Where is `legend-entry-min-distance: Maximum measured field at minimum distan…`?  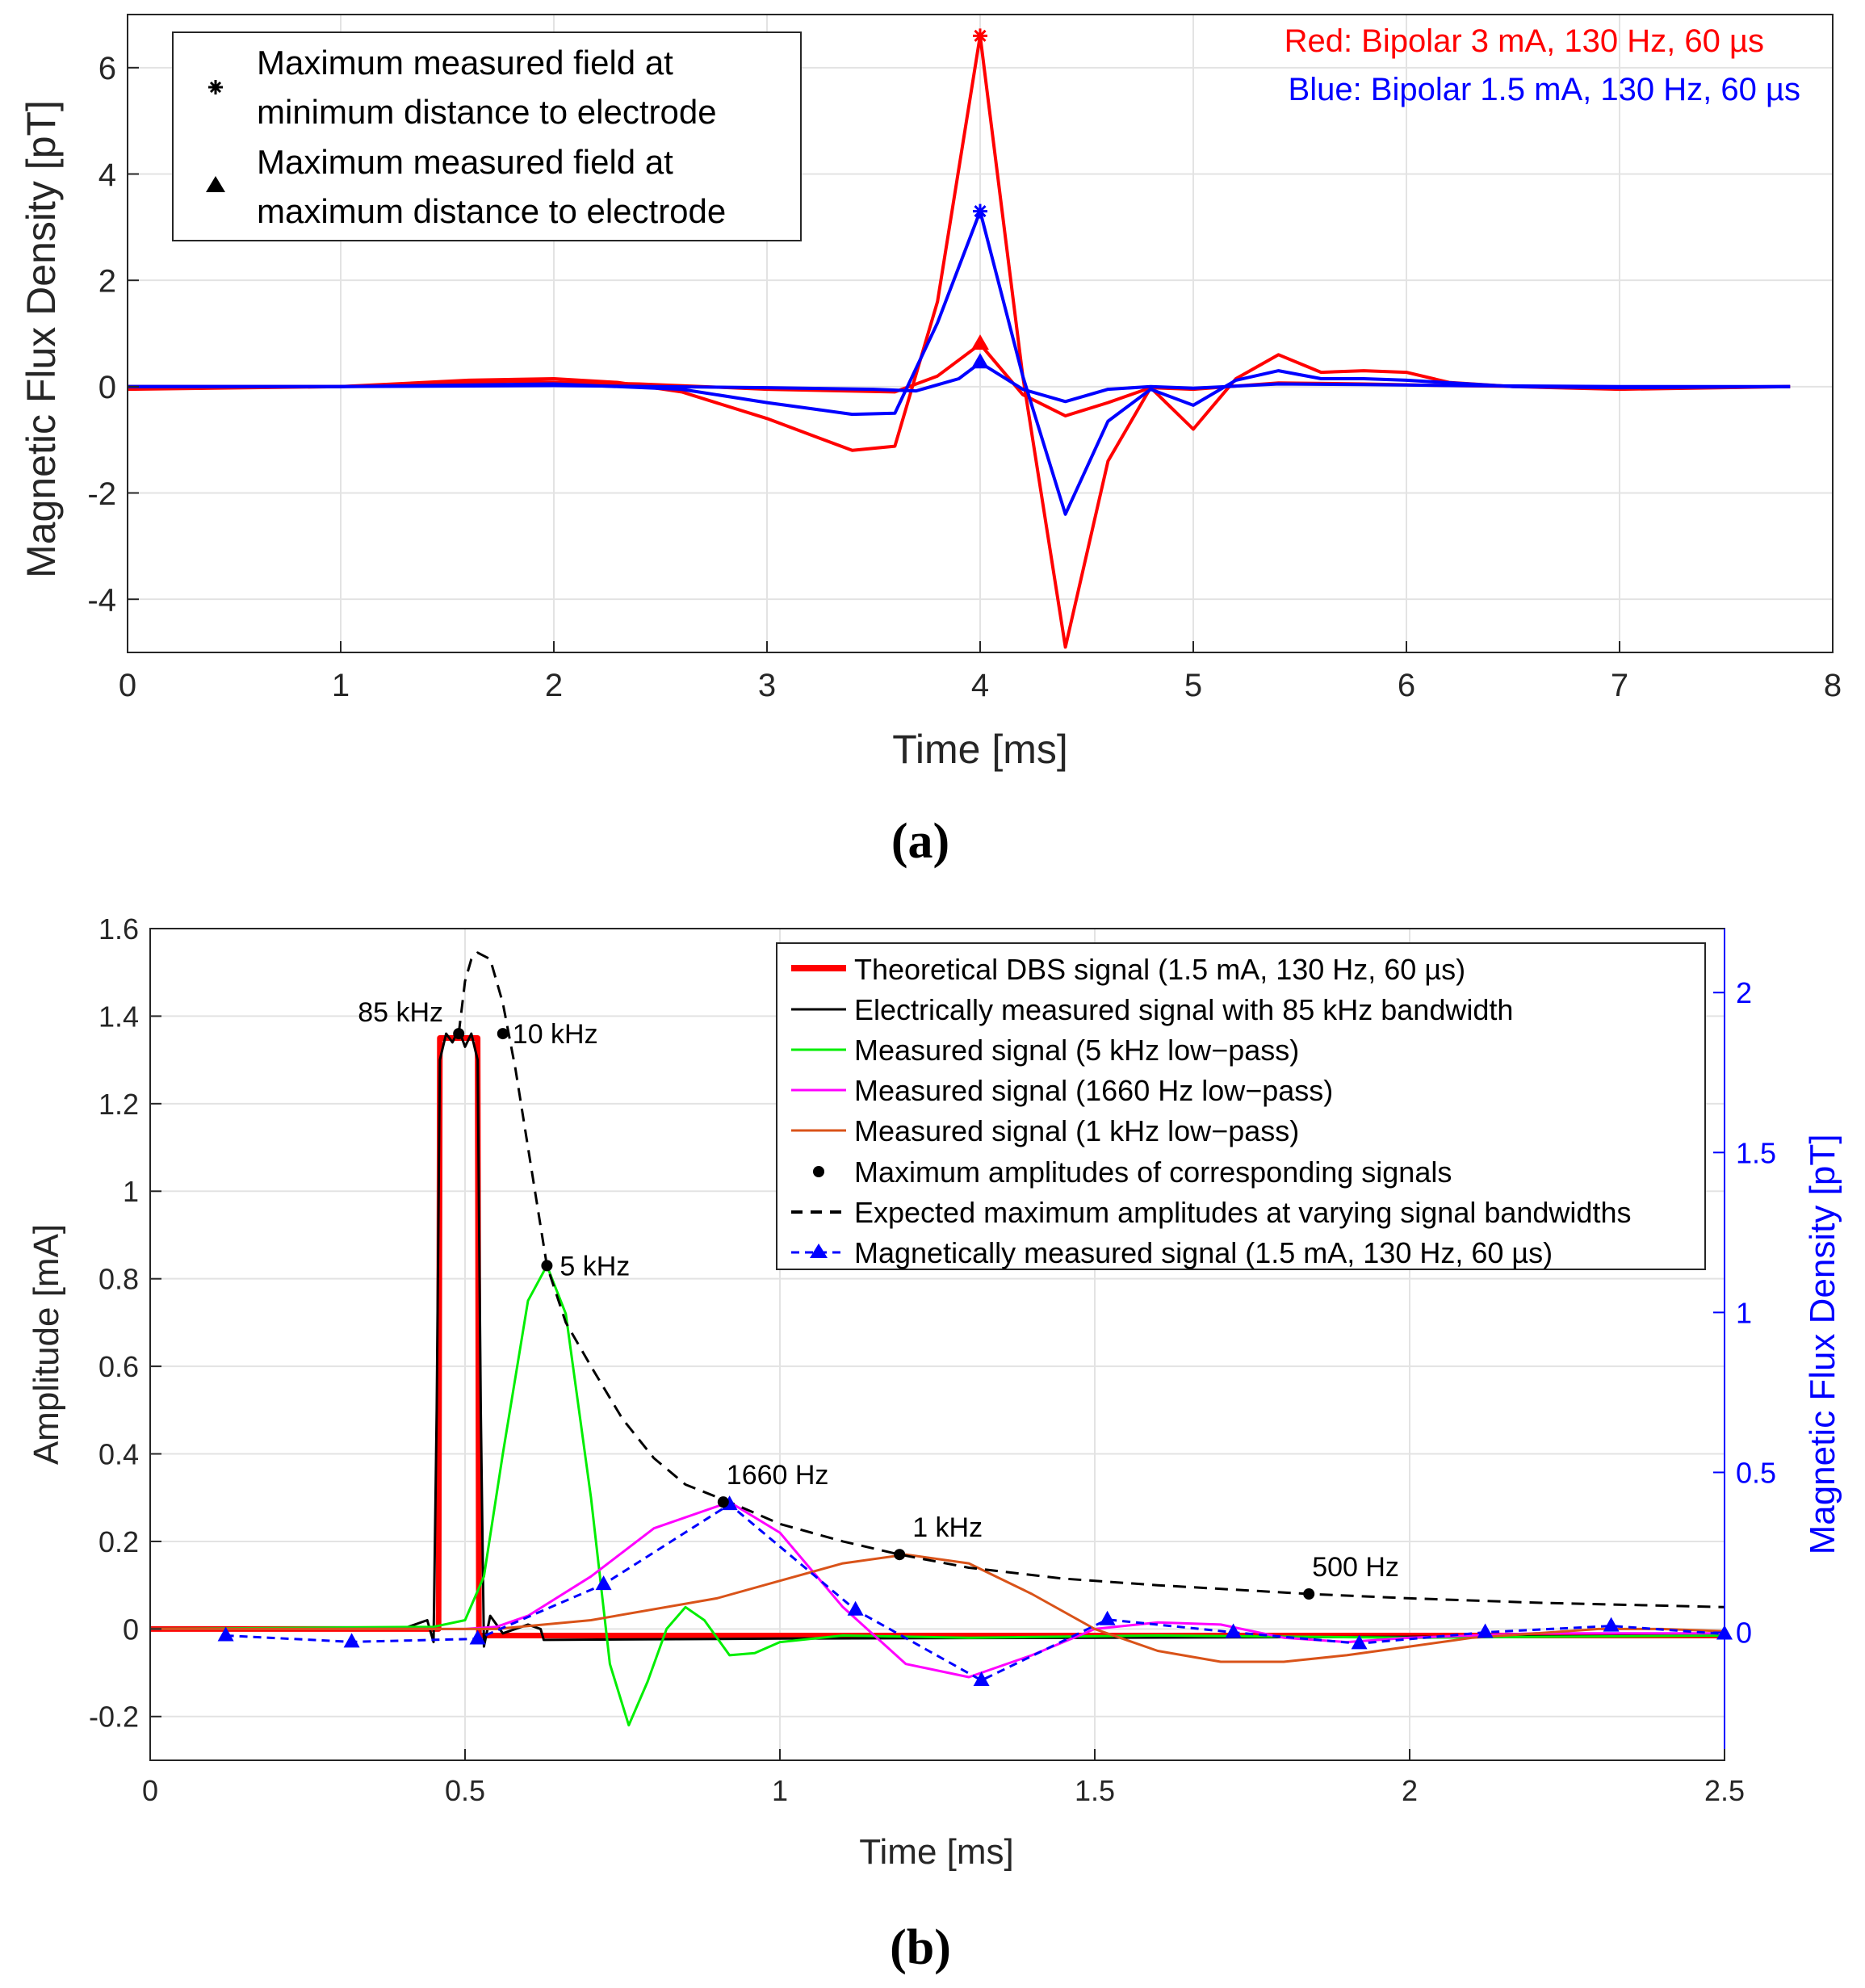 legend-entry-min-distance: Maximum measured field at minimum distan… is located at coordinates (462, 87).